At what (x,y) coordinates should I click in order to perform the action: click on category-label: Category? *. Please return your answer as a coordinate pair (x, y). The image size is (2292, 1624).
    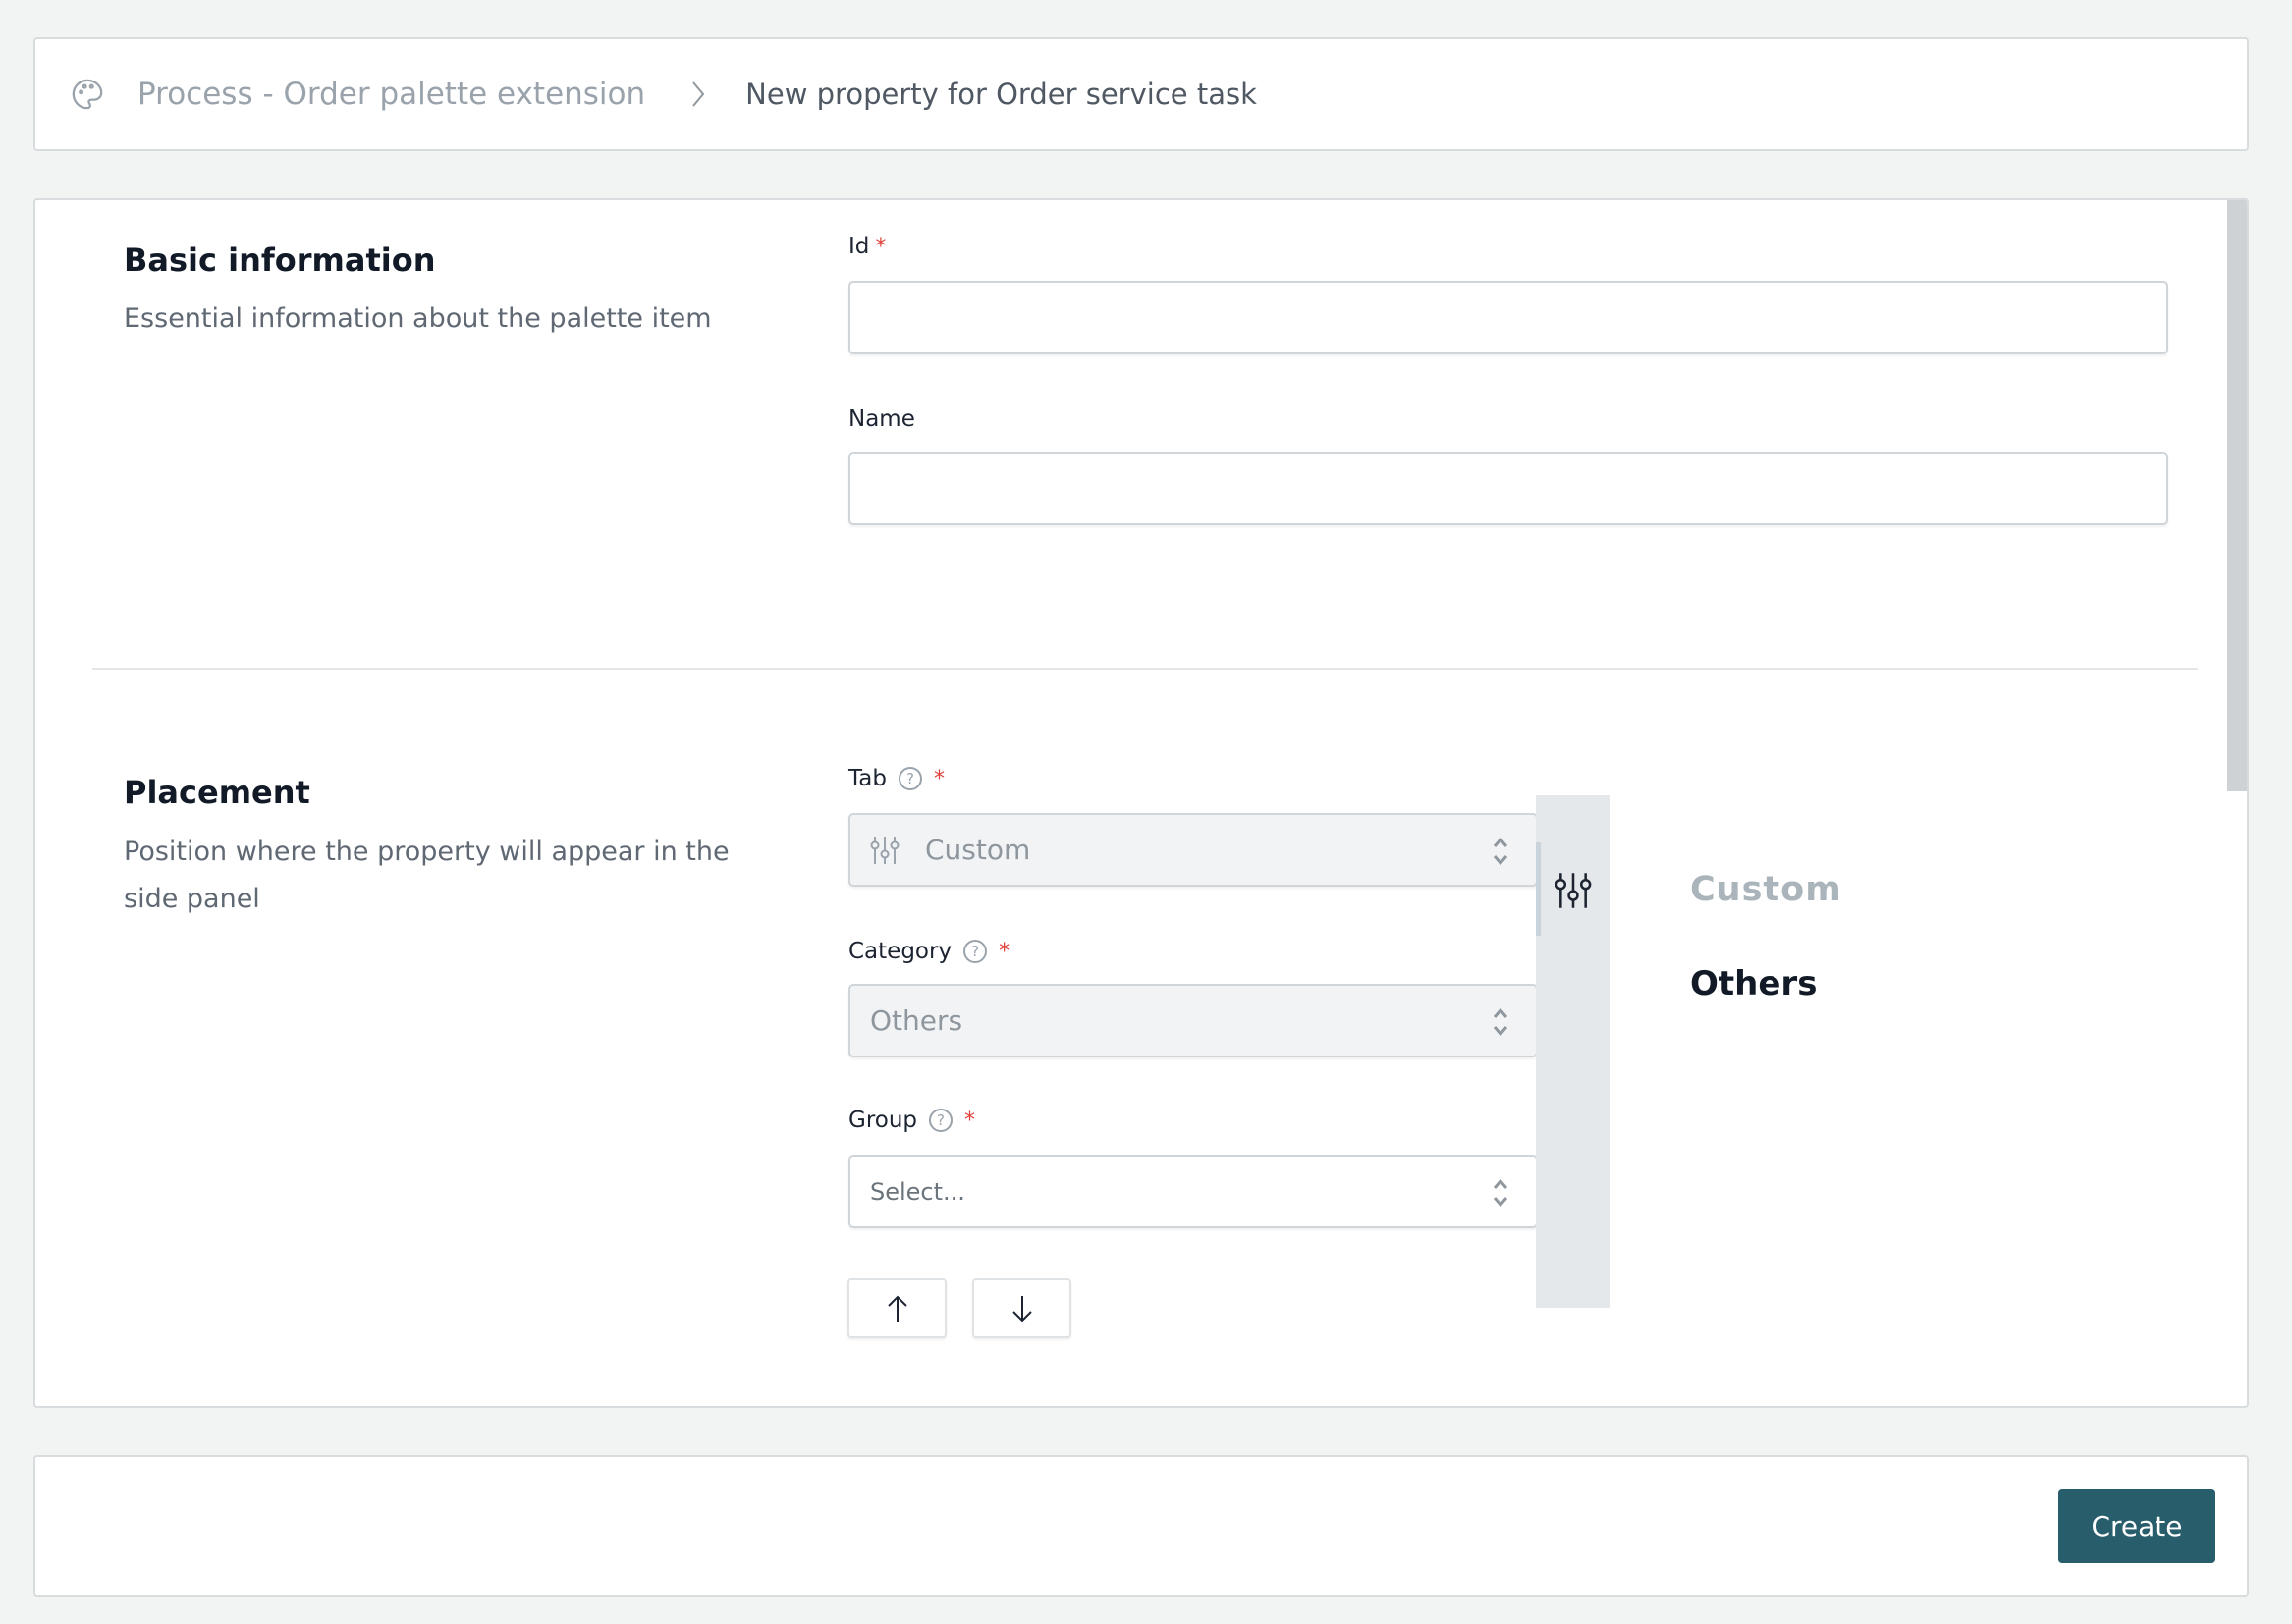
    Looking at the image, I should click on (929, 951).